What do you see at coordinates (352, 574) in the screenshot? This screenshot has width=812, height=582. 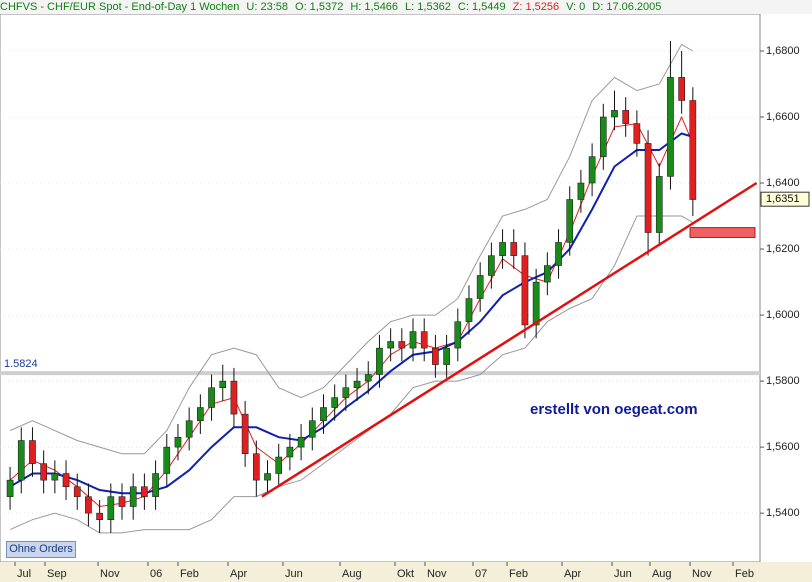 I see `x-tick-label: Aug` at bounding box center [352, 574].